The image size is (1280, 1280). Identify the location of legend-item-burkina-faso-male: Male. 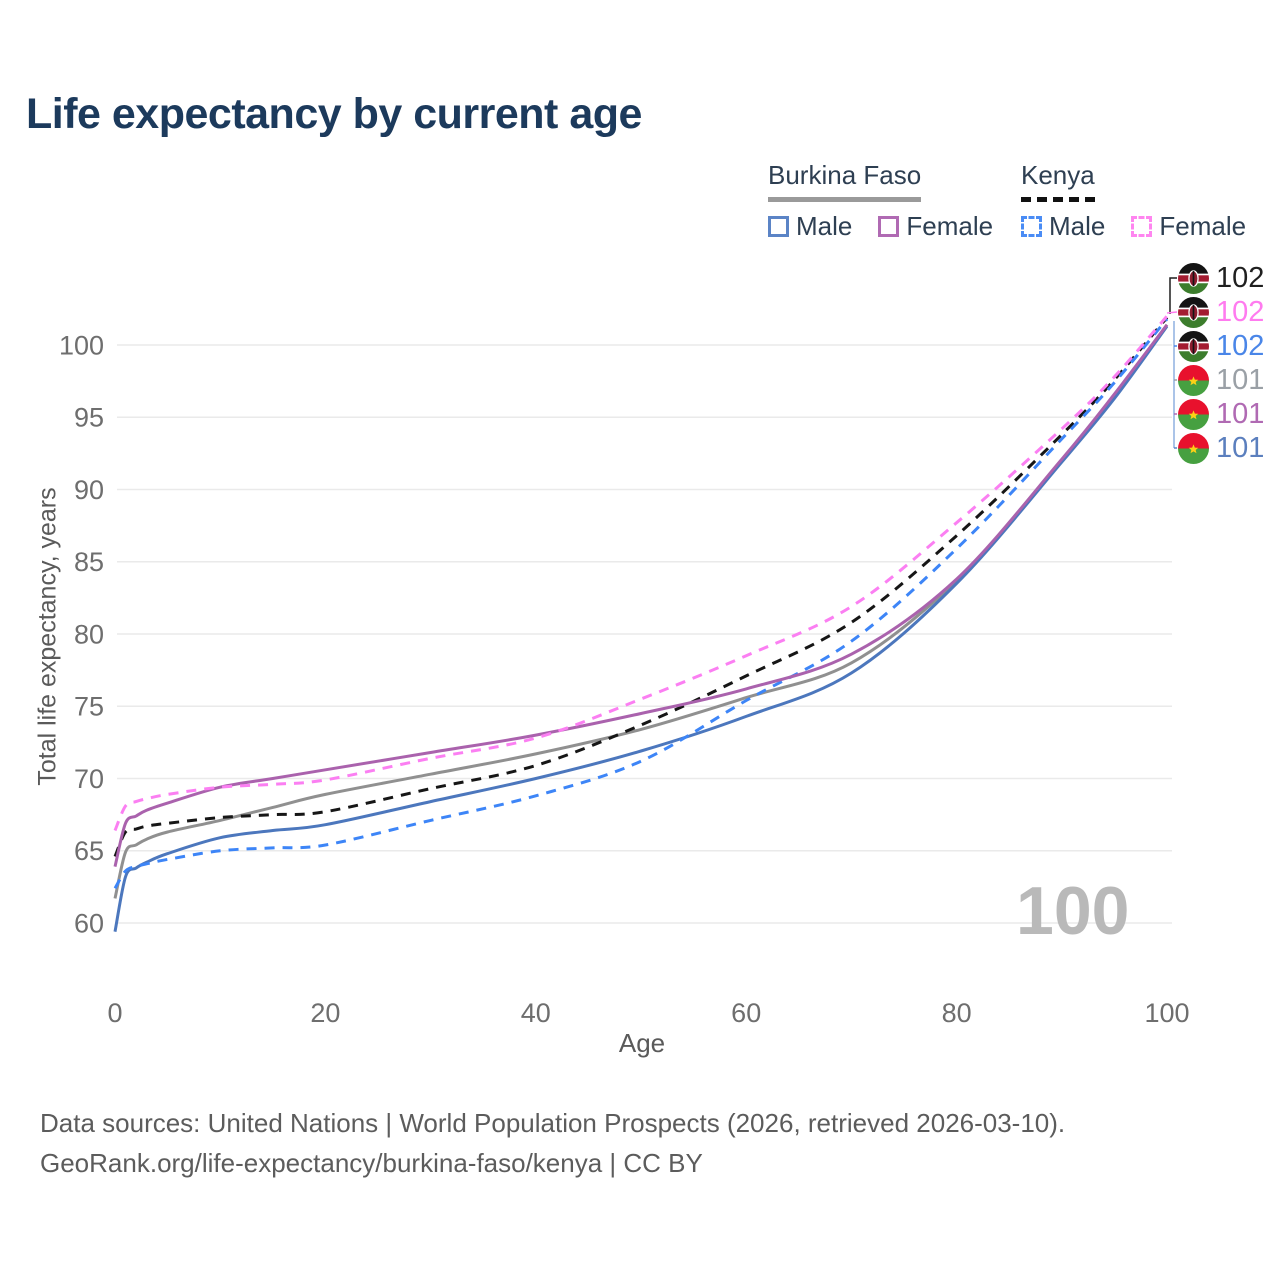
(810, 226).